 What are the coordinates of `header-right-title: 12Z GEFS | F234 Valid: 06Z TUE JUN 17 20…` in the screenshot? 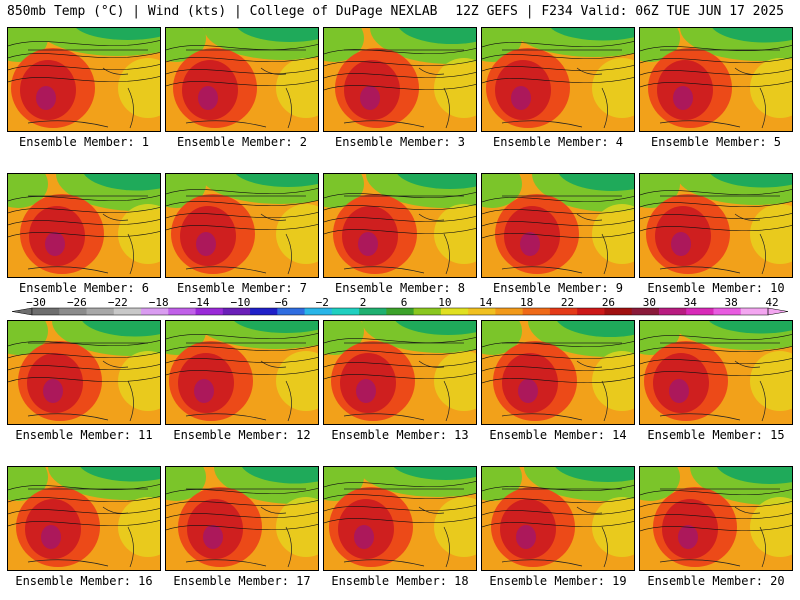 It's located at (619, 11).